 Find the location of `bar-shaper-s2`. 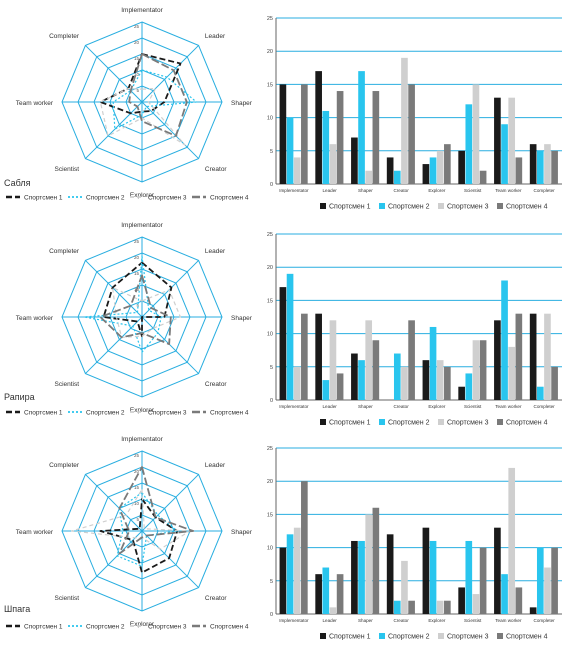

bar-shaper-s2 is located at coordinates (361, 380).